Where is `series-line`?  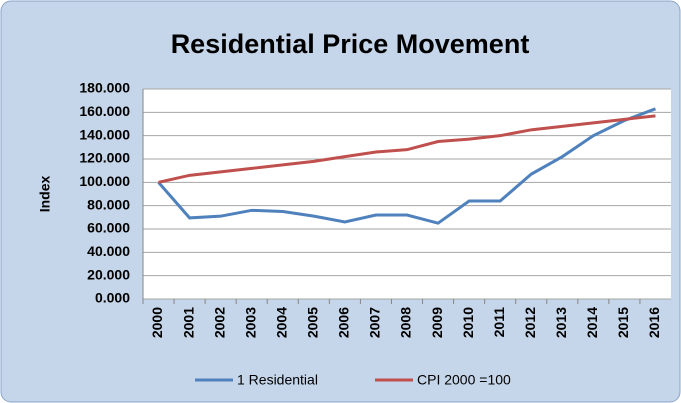
series-line is located at coordinates (407, 149).